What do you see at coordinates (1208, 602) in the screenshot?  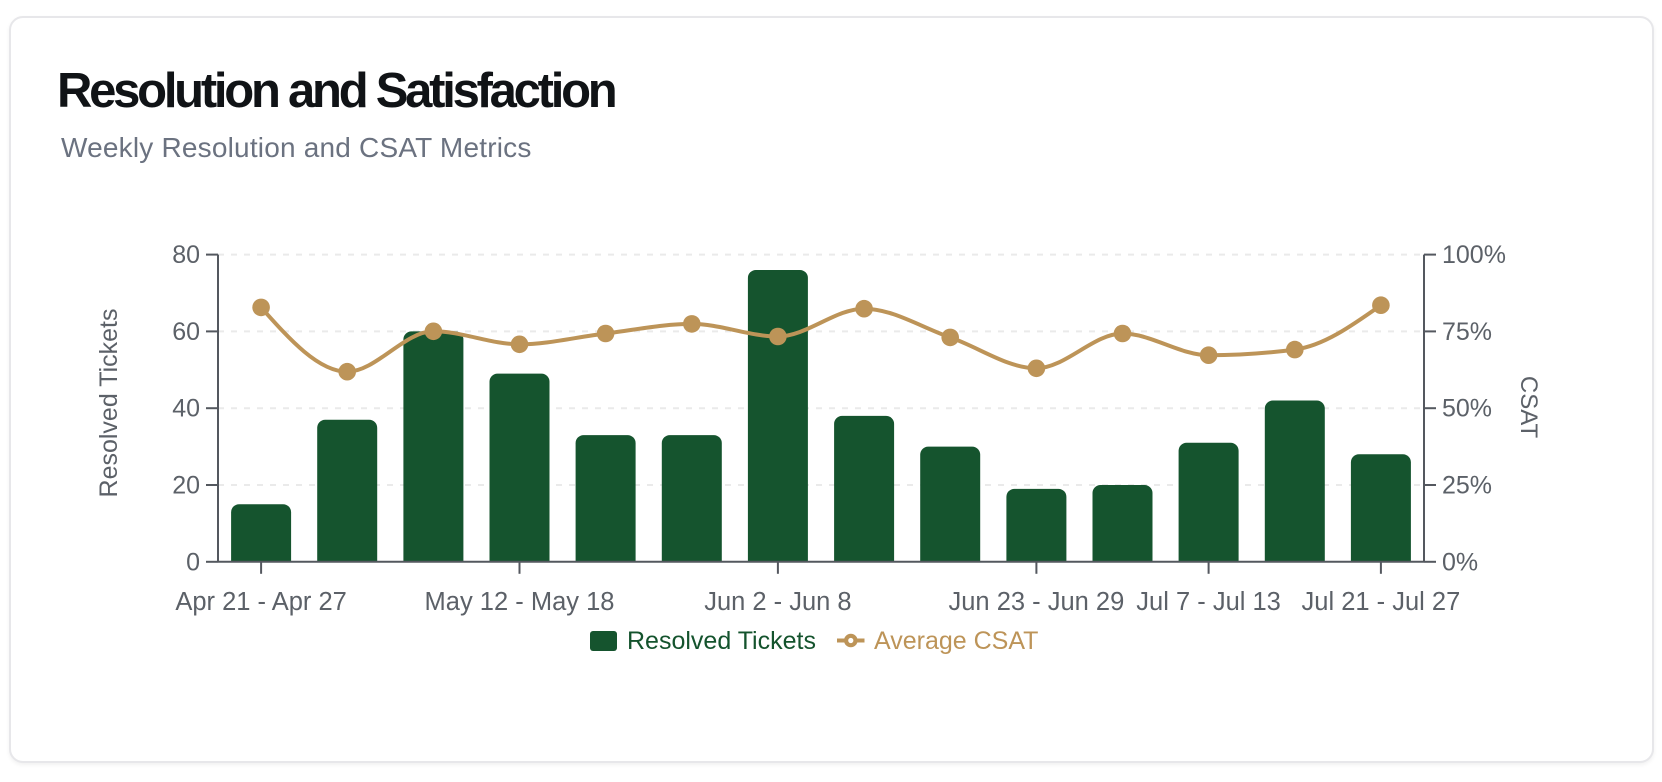 I see `svg-text: Jul 7 - Jul 13` at bounding box center [1208, 602].